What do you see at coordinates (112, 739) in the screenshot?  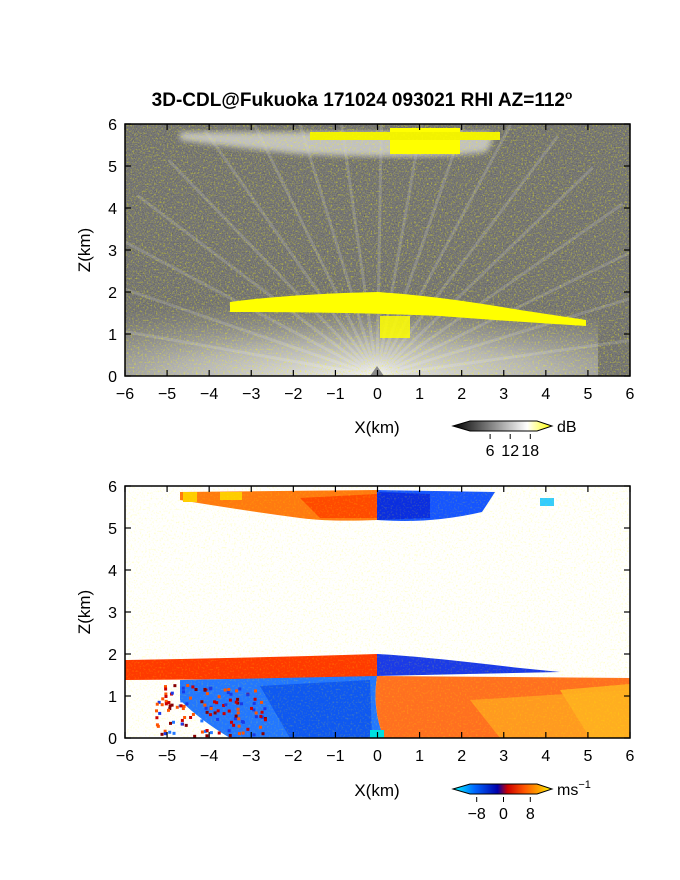 I see `y-tick-label: 0` at bounding box center [112, 739].